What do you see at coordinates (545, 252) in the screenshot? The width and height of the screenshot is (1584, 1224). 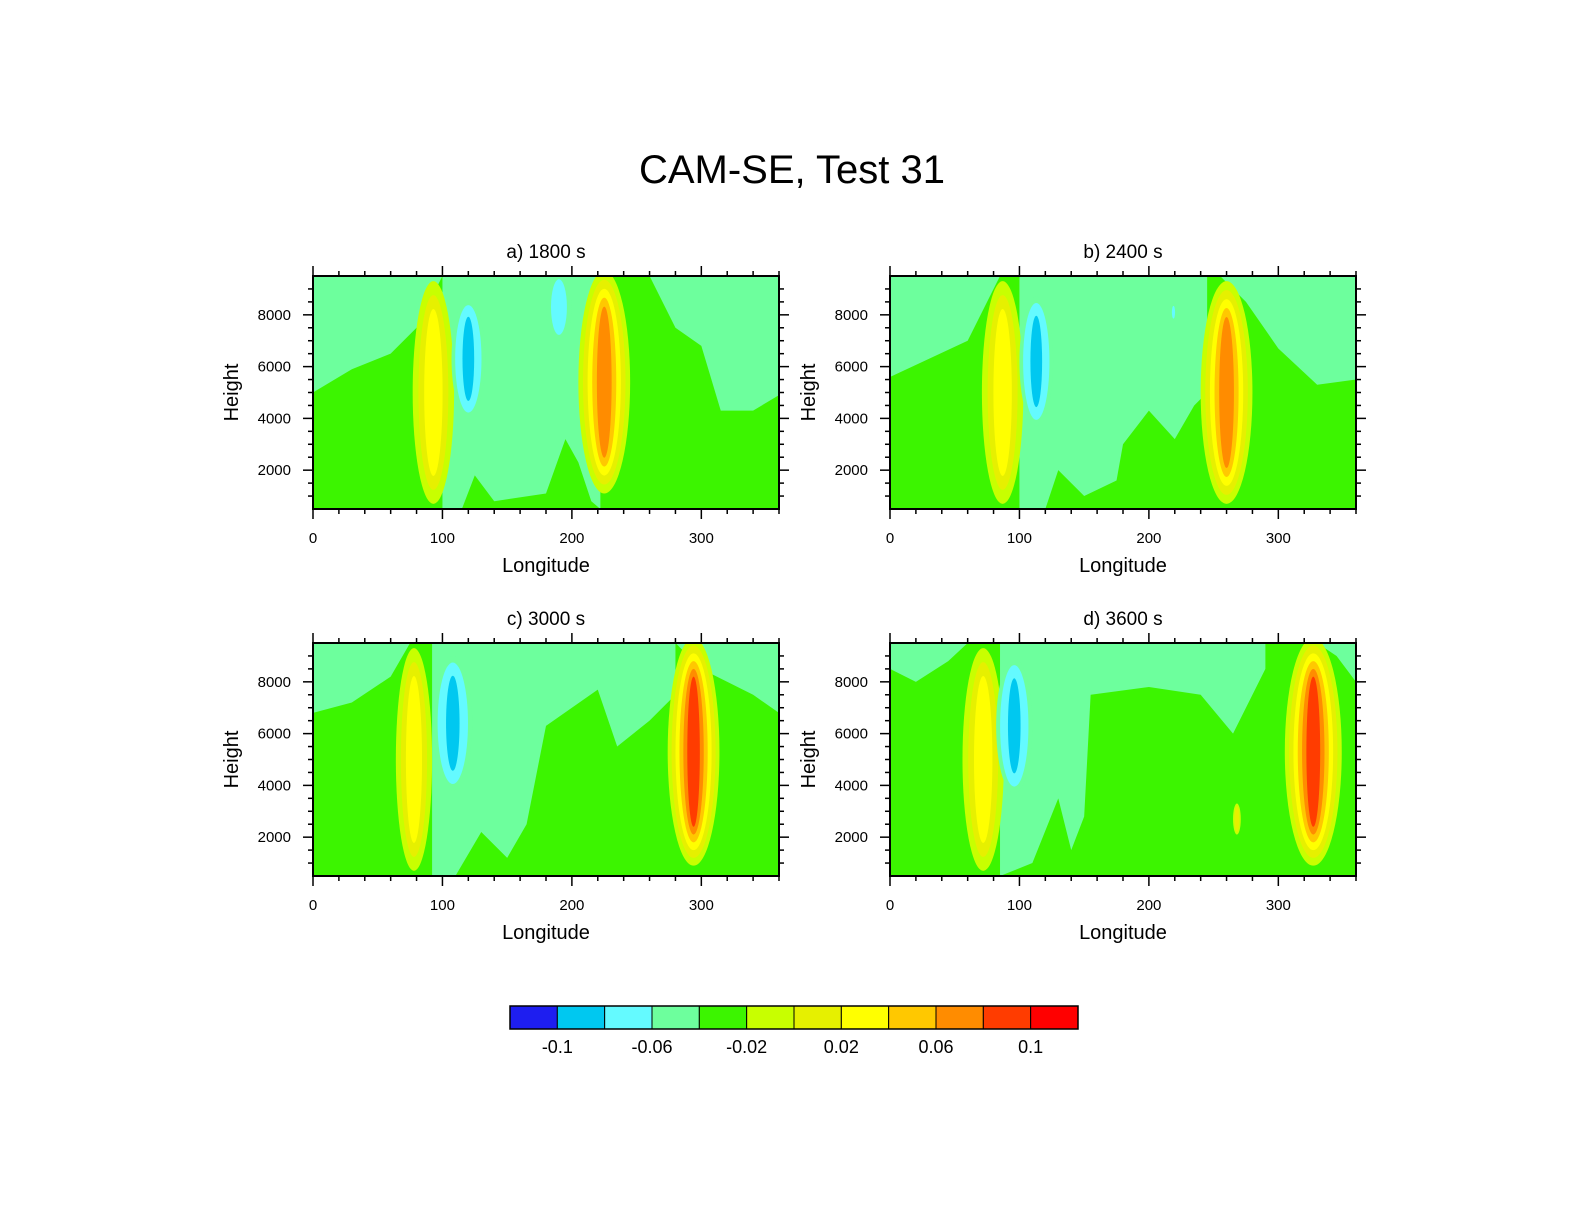 I see `panel-subtitle: a) 1800 s` at bounding box center [545, 252].